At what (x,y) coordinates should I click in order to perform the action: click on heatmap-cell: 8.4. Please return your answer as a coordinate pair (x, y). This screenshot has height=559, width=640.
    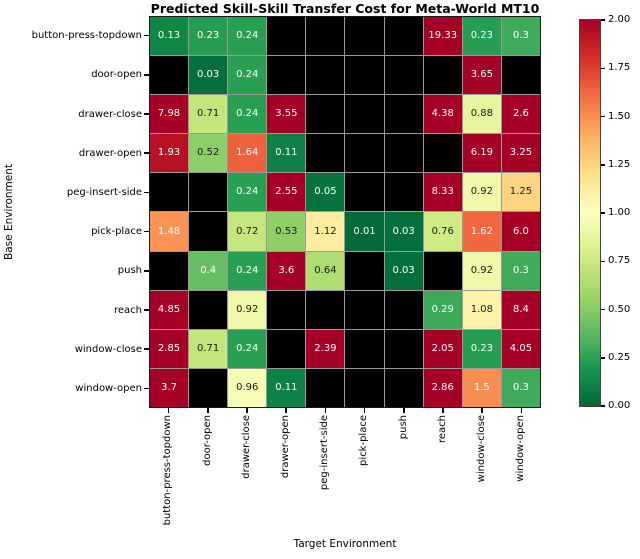
    Looking at the image, I should click on (520, 309).